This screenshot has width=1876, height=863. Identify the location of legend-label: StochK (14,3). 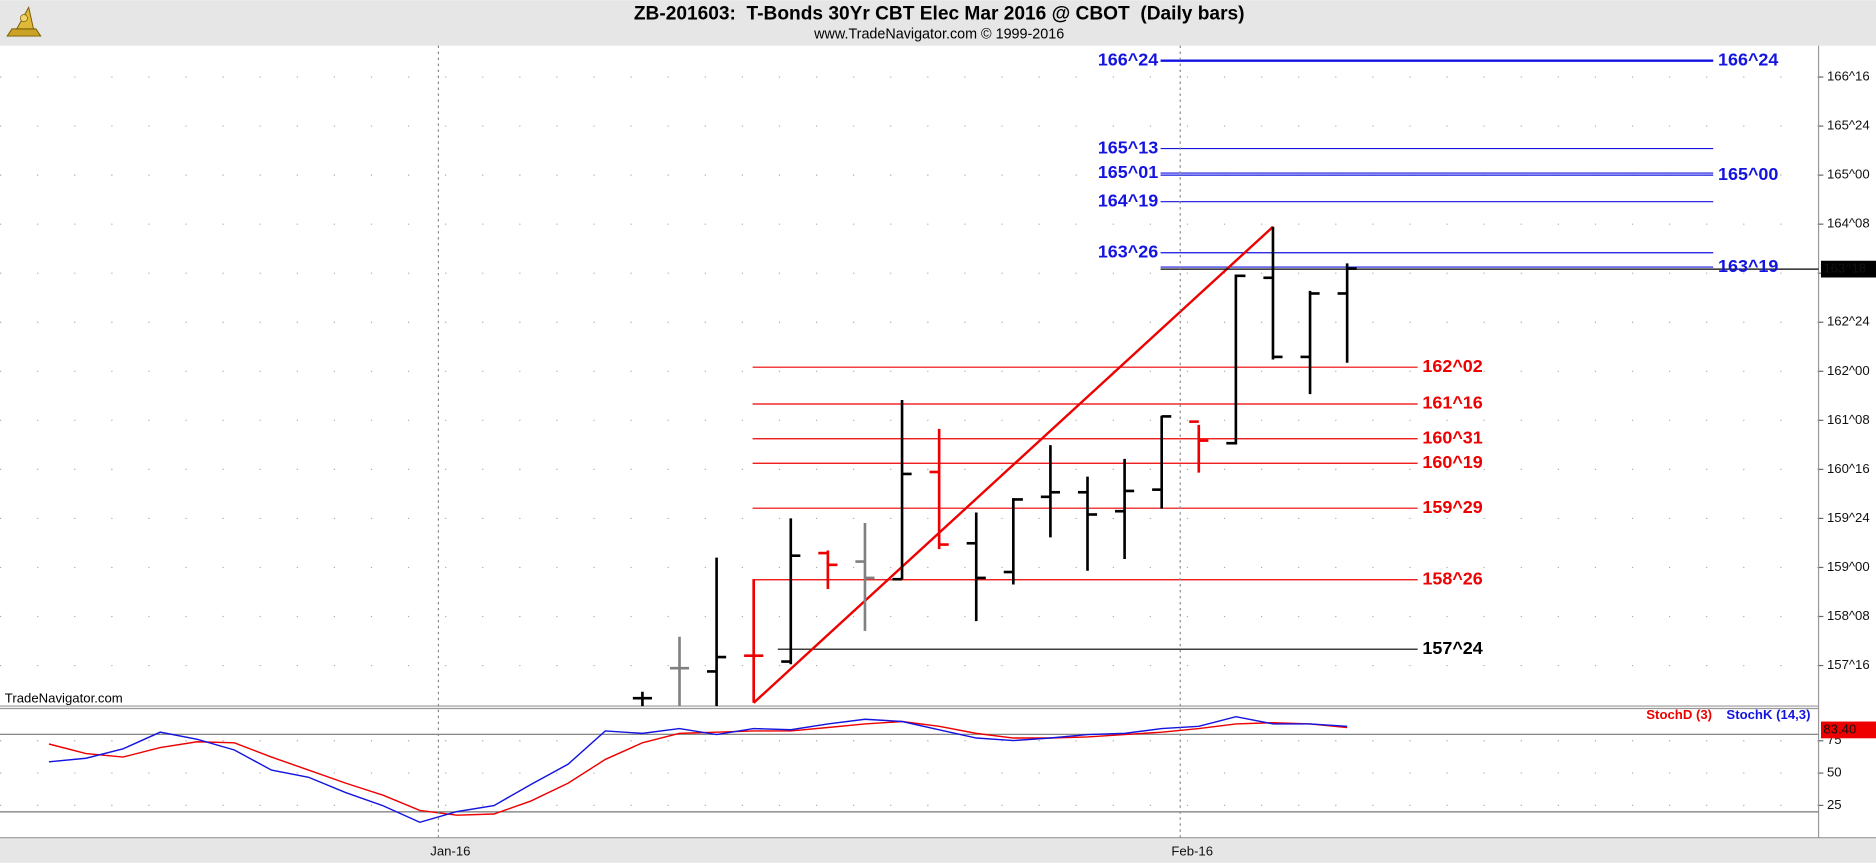
(1768, 714).